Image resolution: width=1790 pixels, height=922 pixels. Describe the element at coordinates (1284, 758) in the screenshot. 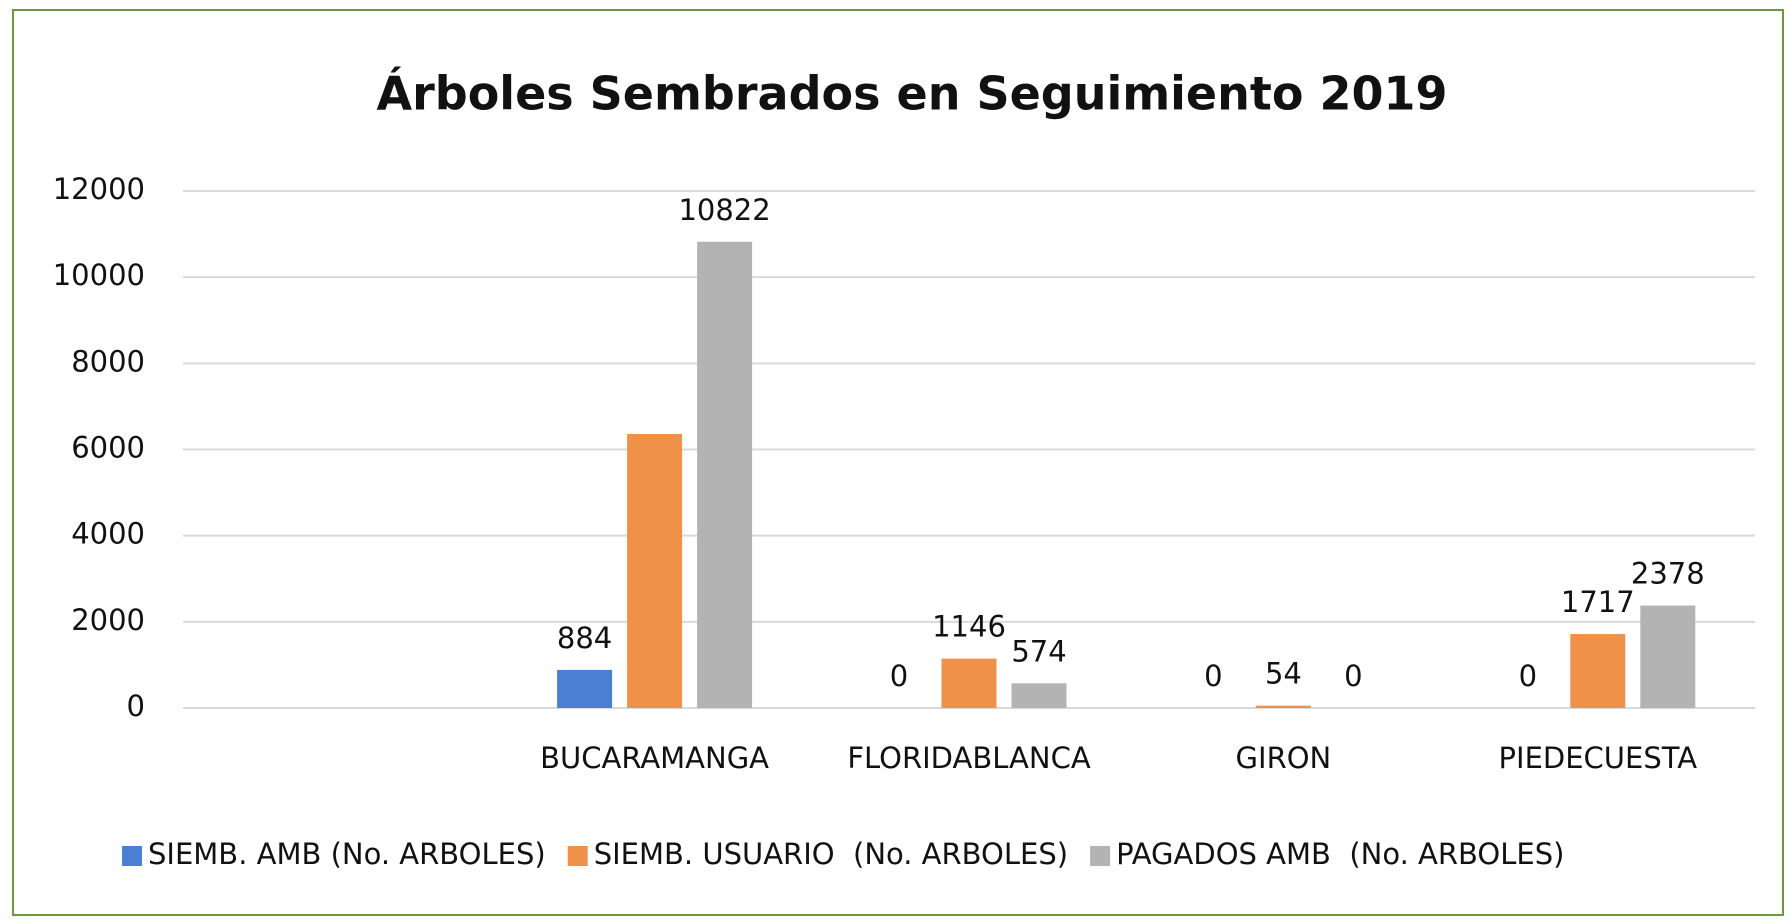

I see `x-tick-label: GIRON` at that location.